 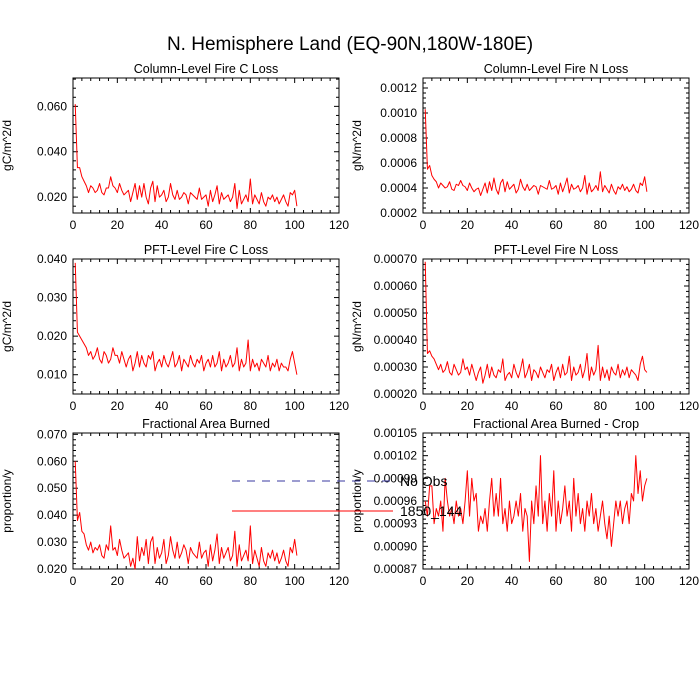 What do you see at coordinates (398, 163) in the screenshot?
I see `y-tick-label: 0.0006` at bounding box center [398, 163].